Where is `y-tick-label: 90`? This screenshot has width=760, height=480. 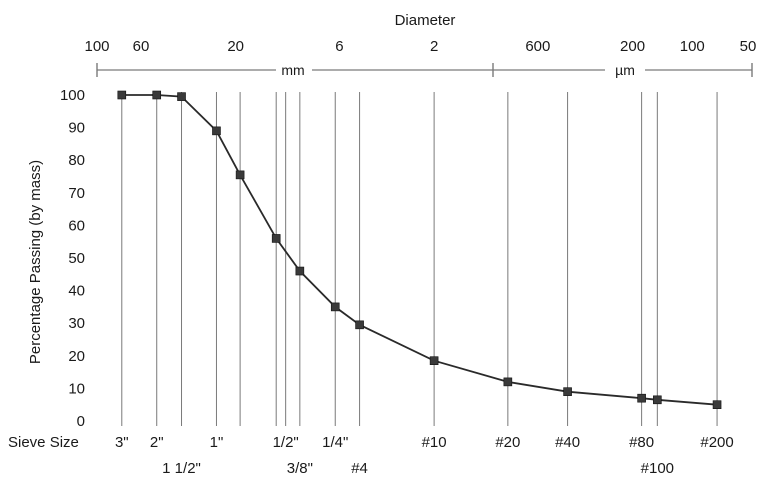
y-tick-label: 90 is located at coordinates (76, 128).